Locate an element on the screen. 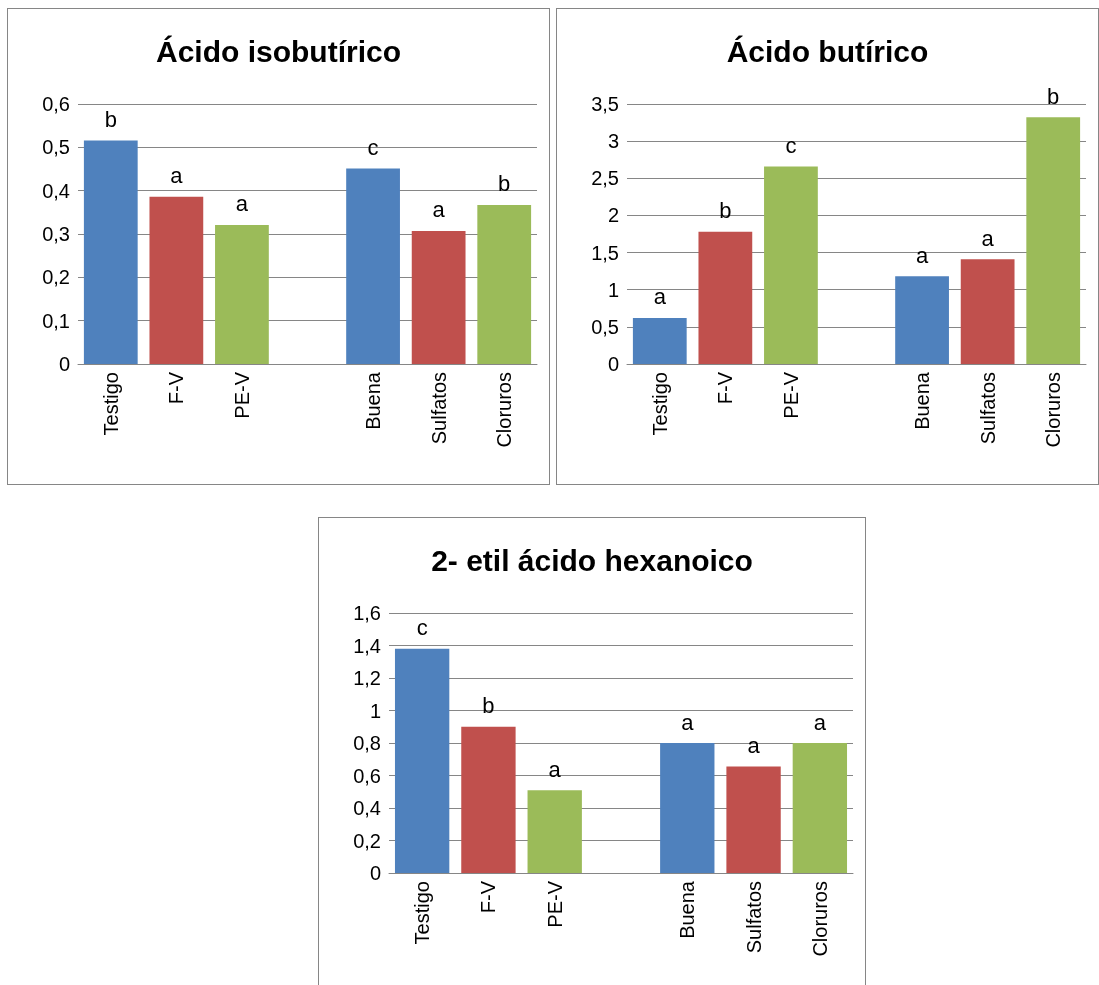 This screenshot has height=985, width=1099. y-tick-label: 1,5 is located at coordinates (605, 252).